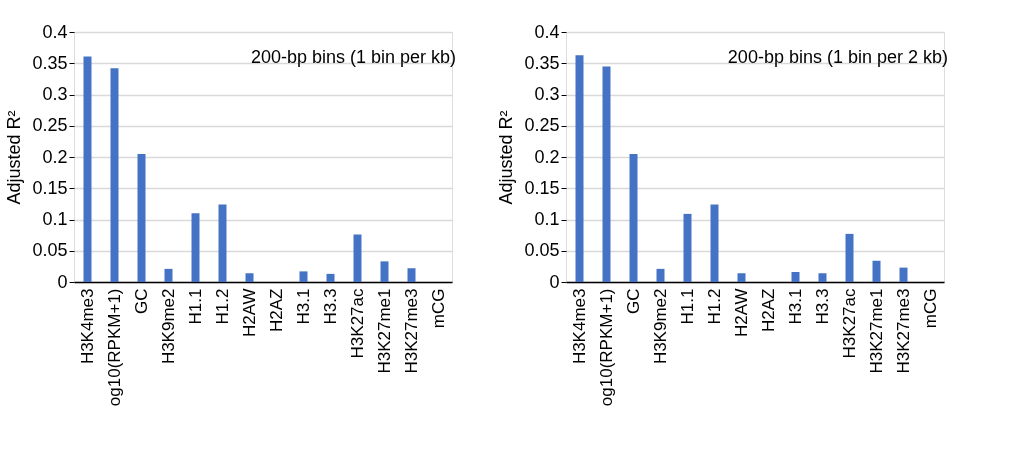  I want to click on annotation: 200-bp bins (1 bin per 2 kb), so click(837, 57).